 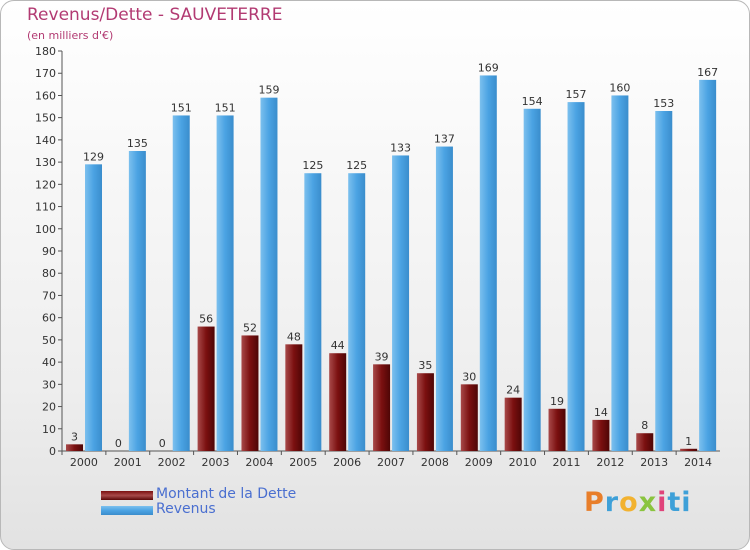 I want to click on revenue-value-label: 157, so click(x=576, y=94).